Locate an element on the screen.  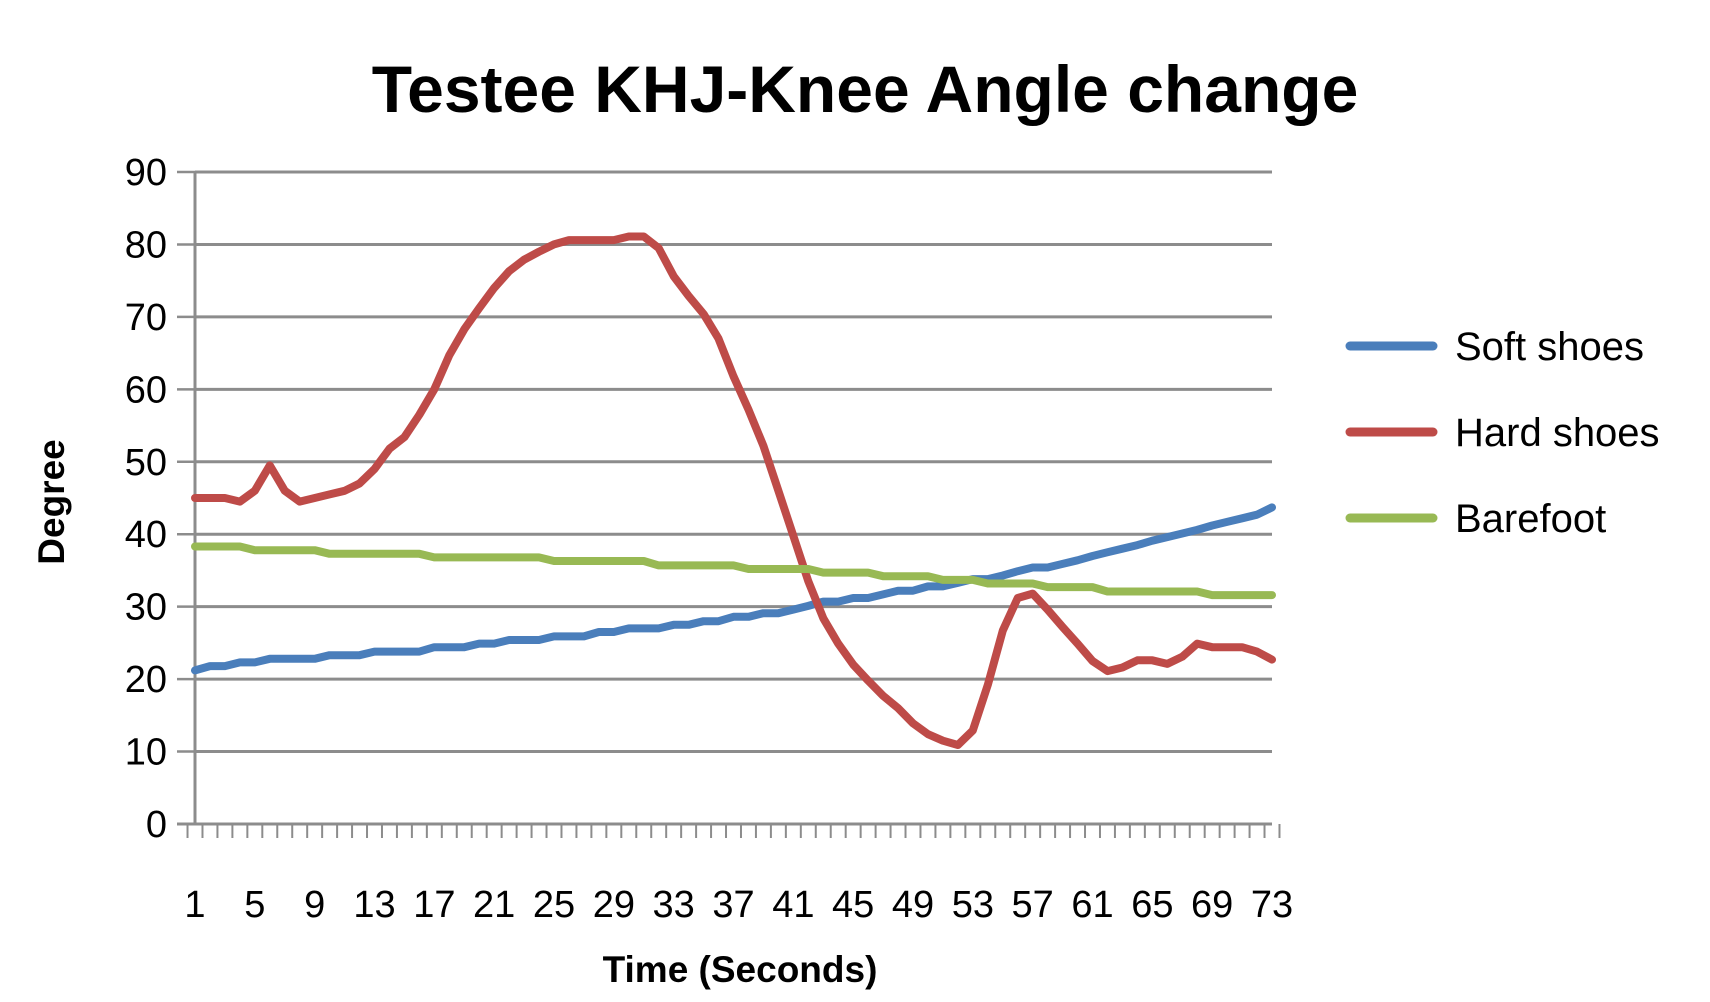
legend: Soft shoes Hard shoes Barefoot is located at coordinates (1502, 433).